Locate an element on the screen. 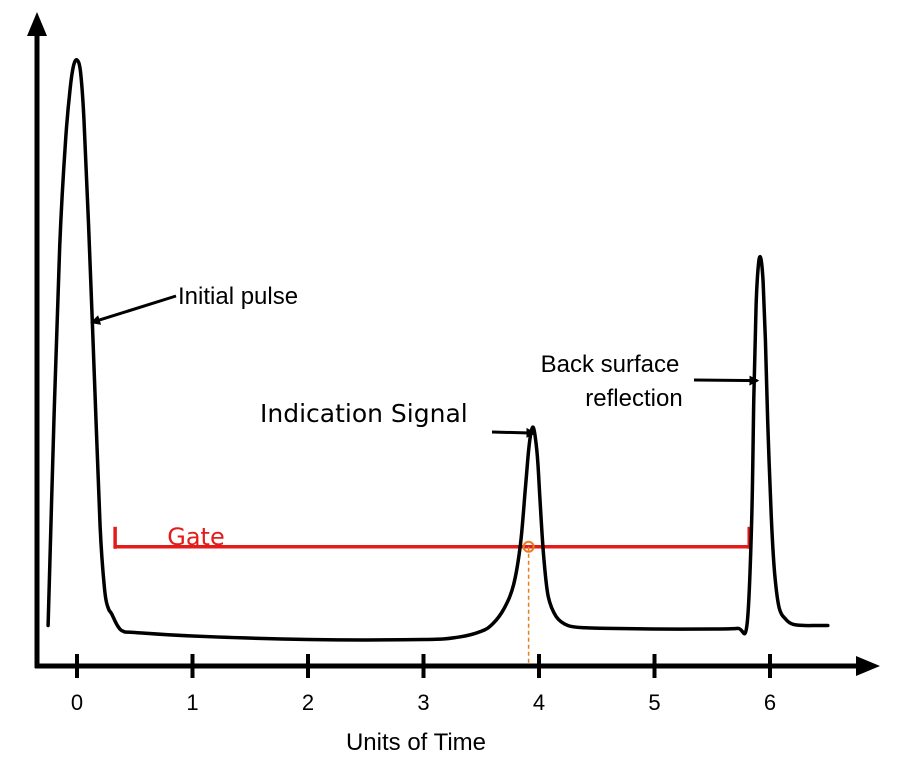 The height and width of the screenshot is (767, 899). annotation-back-surface-text-line2: reflection is located at coordinates (633, 398).